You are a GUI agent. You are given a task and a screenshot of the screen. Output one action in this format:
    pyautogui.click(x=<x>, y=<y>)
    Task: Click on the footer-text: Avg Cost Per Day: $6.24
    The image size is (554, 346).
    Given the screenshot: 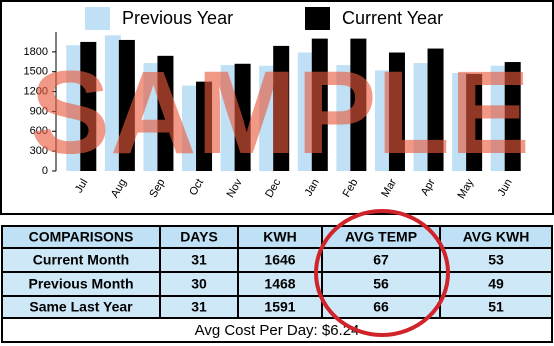 What is the action you would take?
    pyautogui.click(x=277, y=330)
    